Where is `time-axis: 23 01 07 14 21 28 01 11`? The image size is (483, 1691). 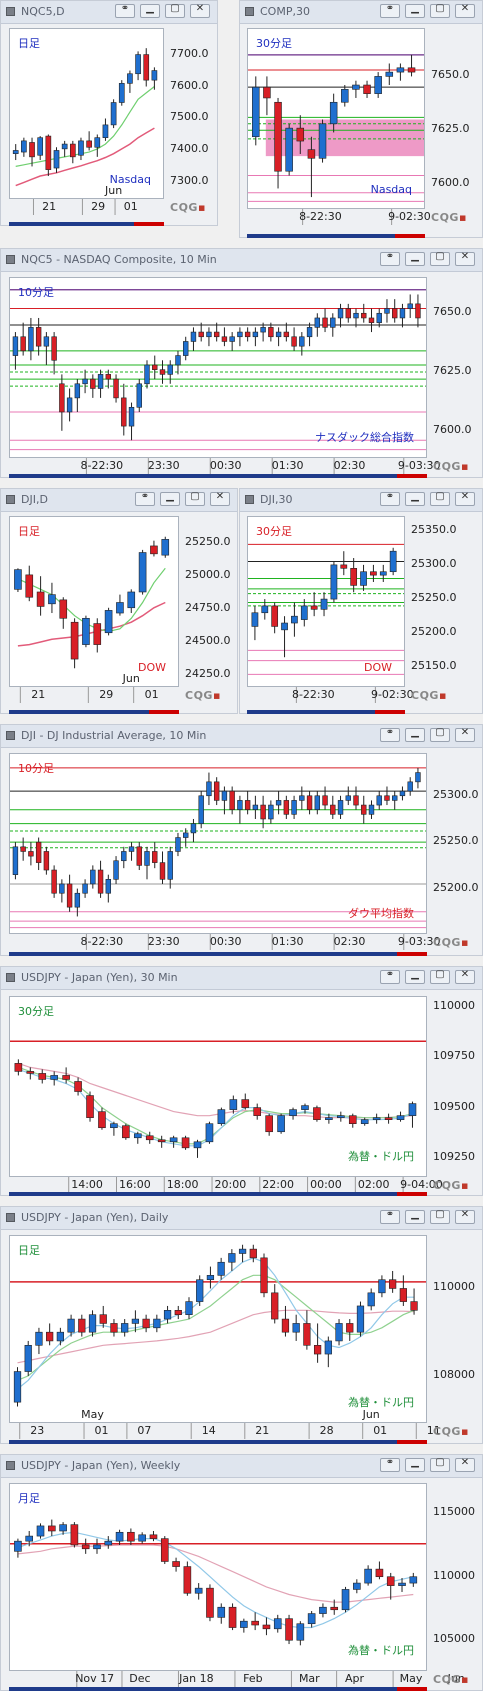 time-axis: 23 01 07 14 21 28 01 11 is located at coordinates (225, 1431).